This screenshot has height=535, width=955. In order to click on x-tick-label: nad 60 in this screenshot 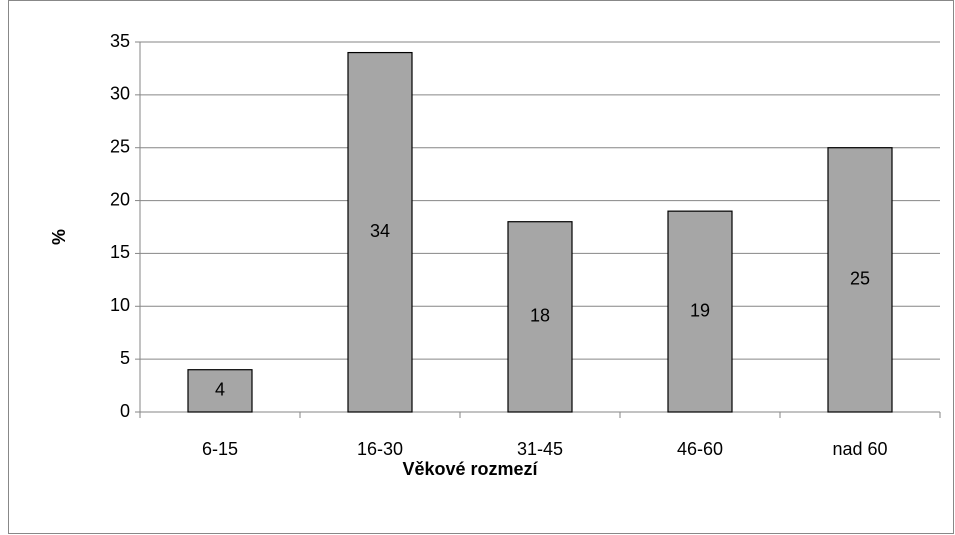, I will do `click(859, 449)`.